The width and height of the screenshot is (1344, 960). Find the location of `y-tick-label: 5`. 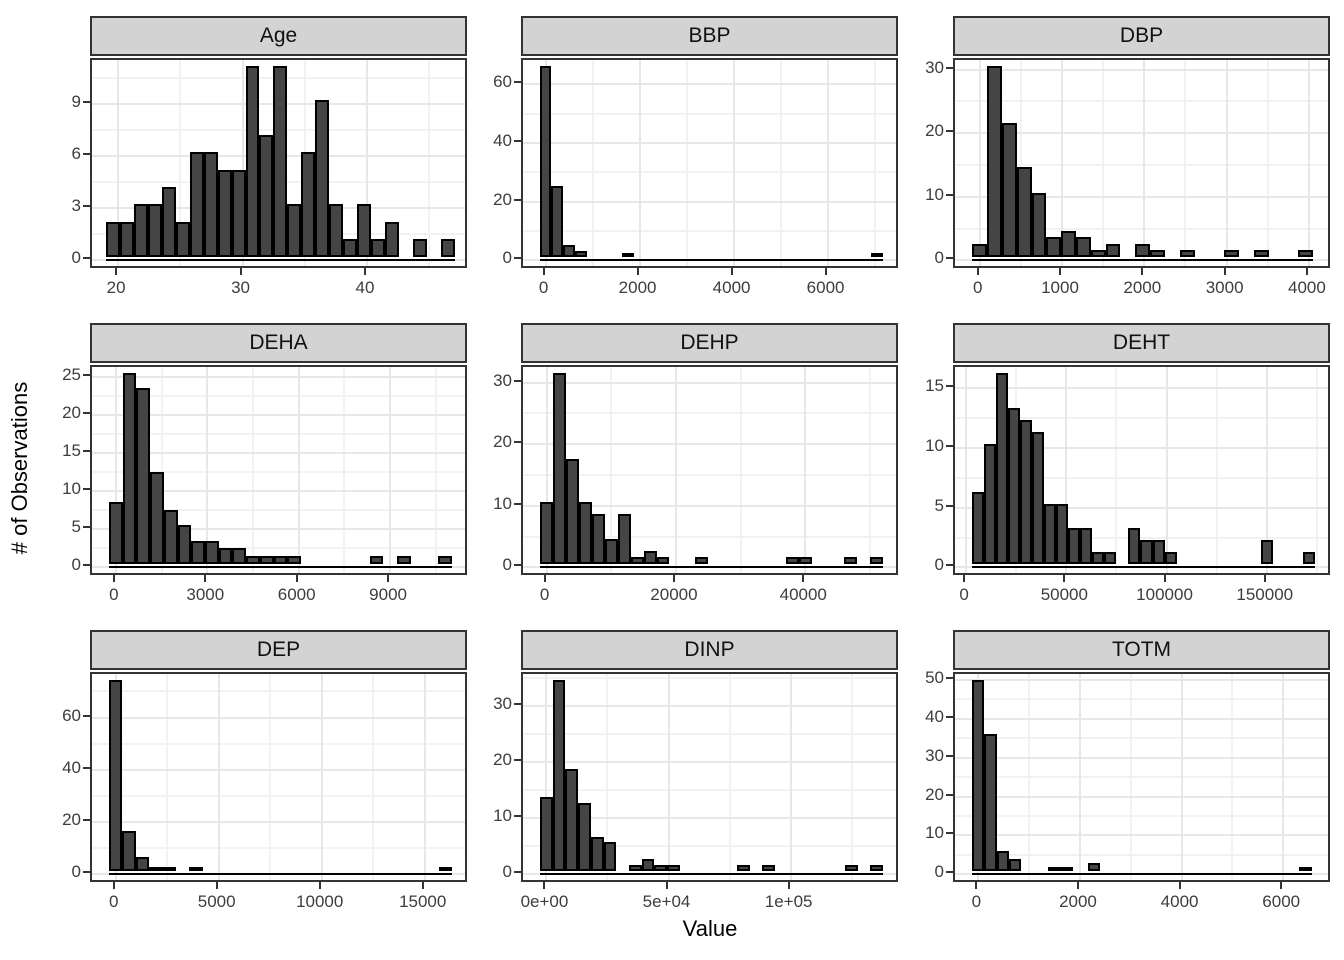

y-tick-label: 5 is located at coordinates (76, 527).